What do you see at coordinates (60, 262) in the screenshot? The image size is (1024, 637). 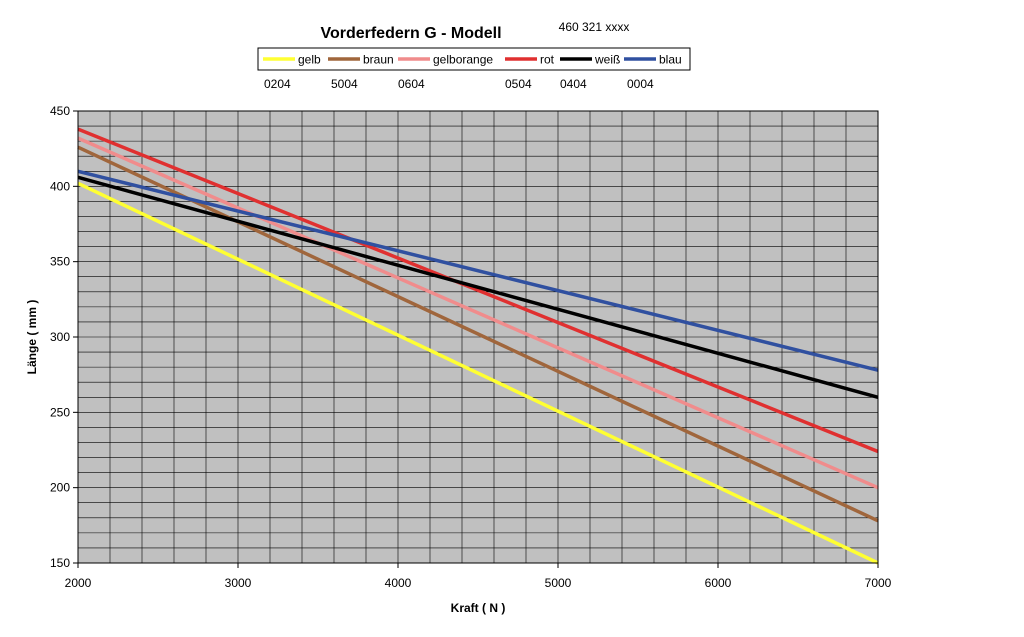 I see `y-tick-label: 350` at bounding box center [60, 262].